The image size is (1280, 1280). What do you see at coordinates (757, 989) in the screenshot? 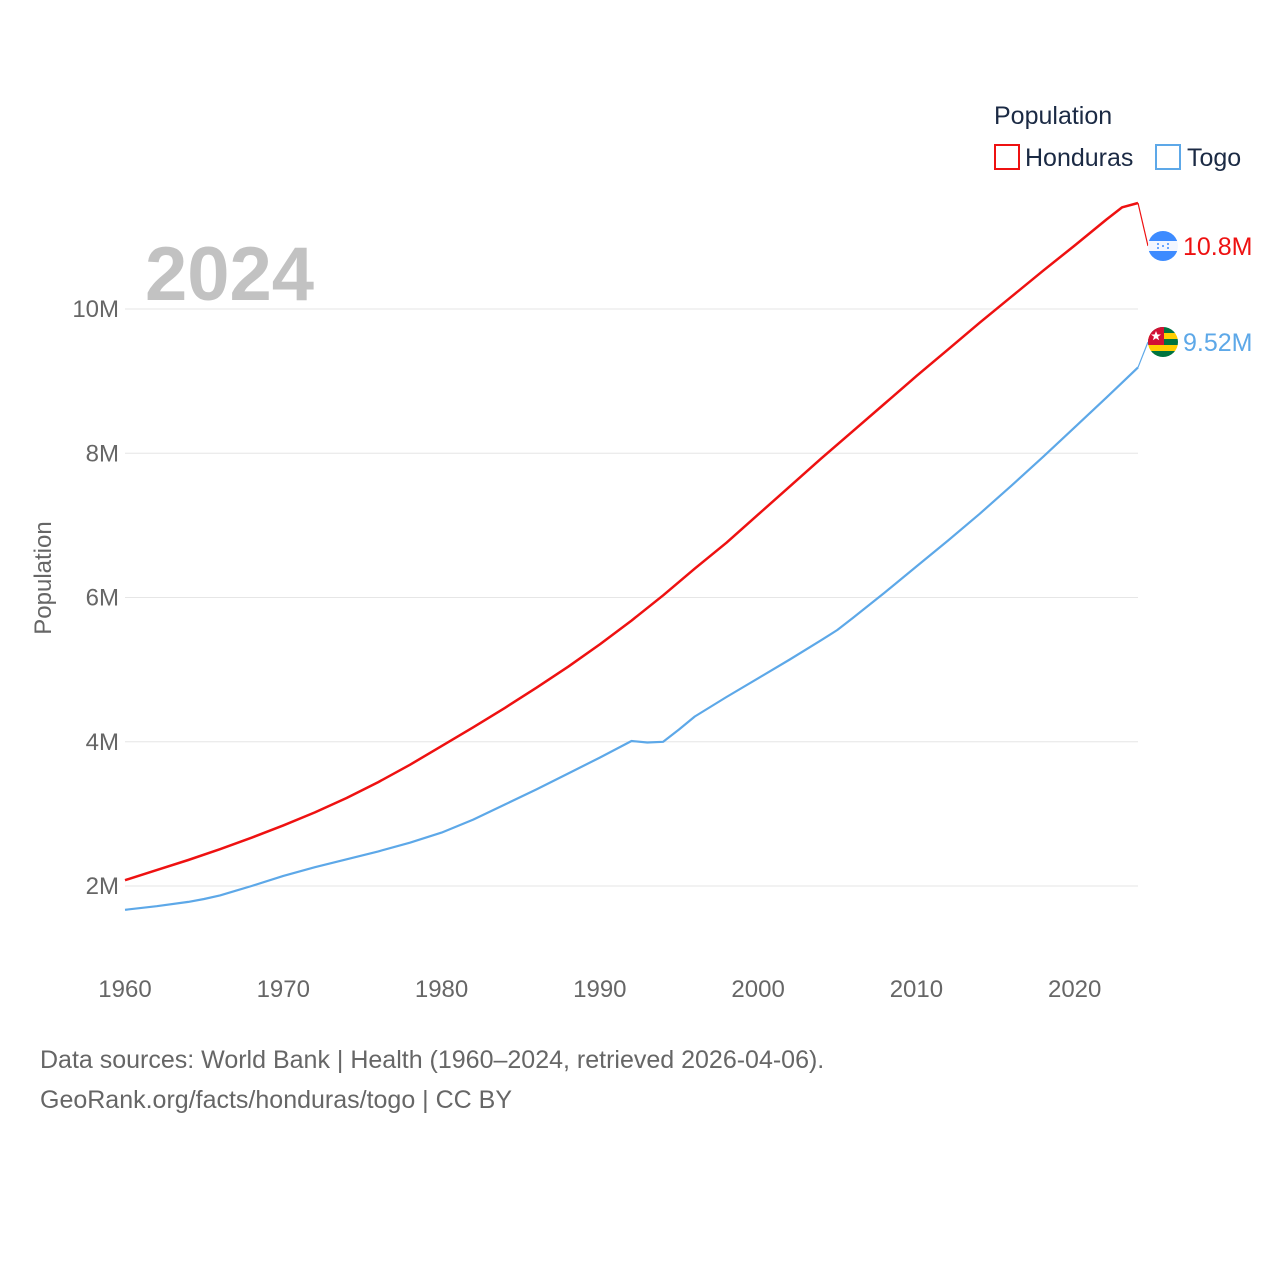
I see `x-tick-label: 2000` at bounding box center [757, 989].